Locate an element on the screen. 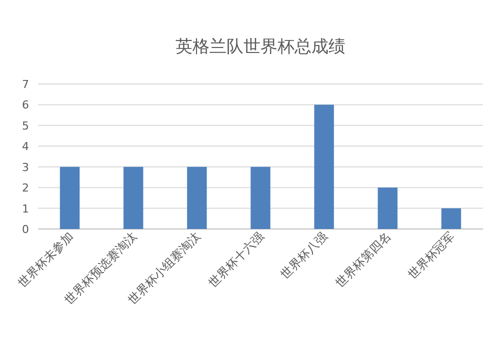 This screenshot has height=362, width=500. x-tick-label: 世界杯八强 is located at coordinates (304, 255).